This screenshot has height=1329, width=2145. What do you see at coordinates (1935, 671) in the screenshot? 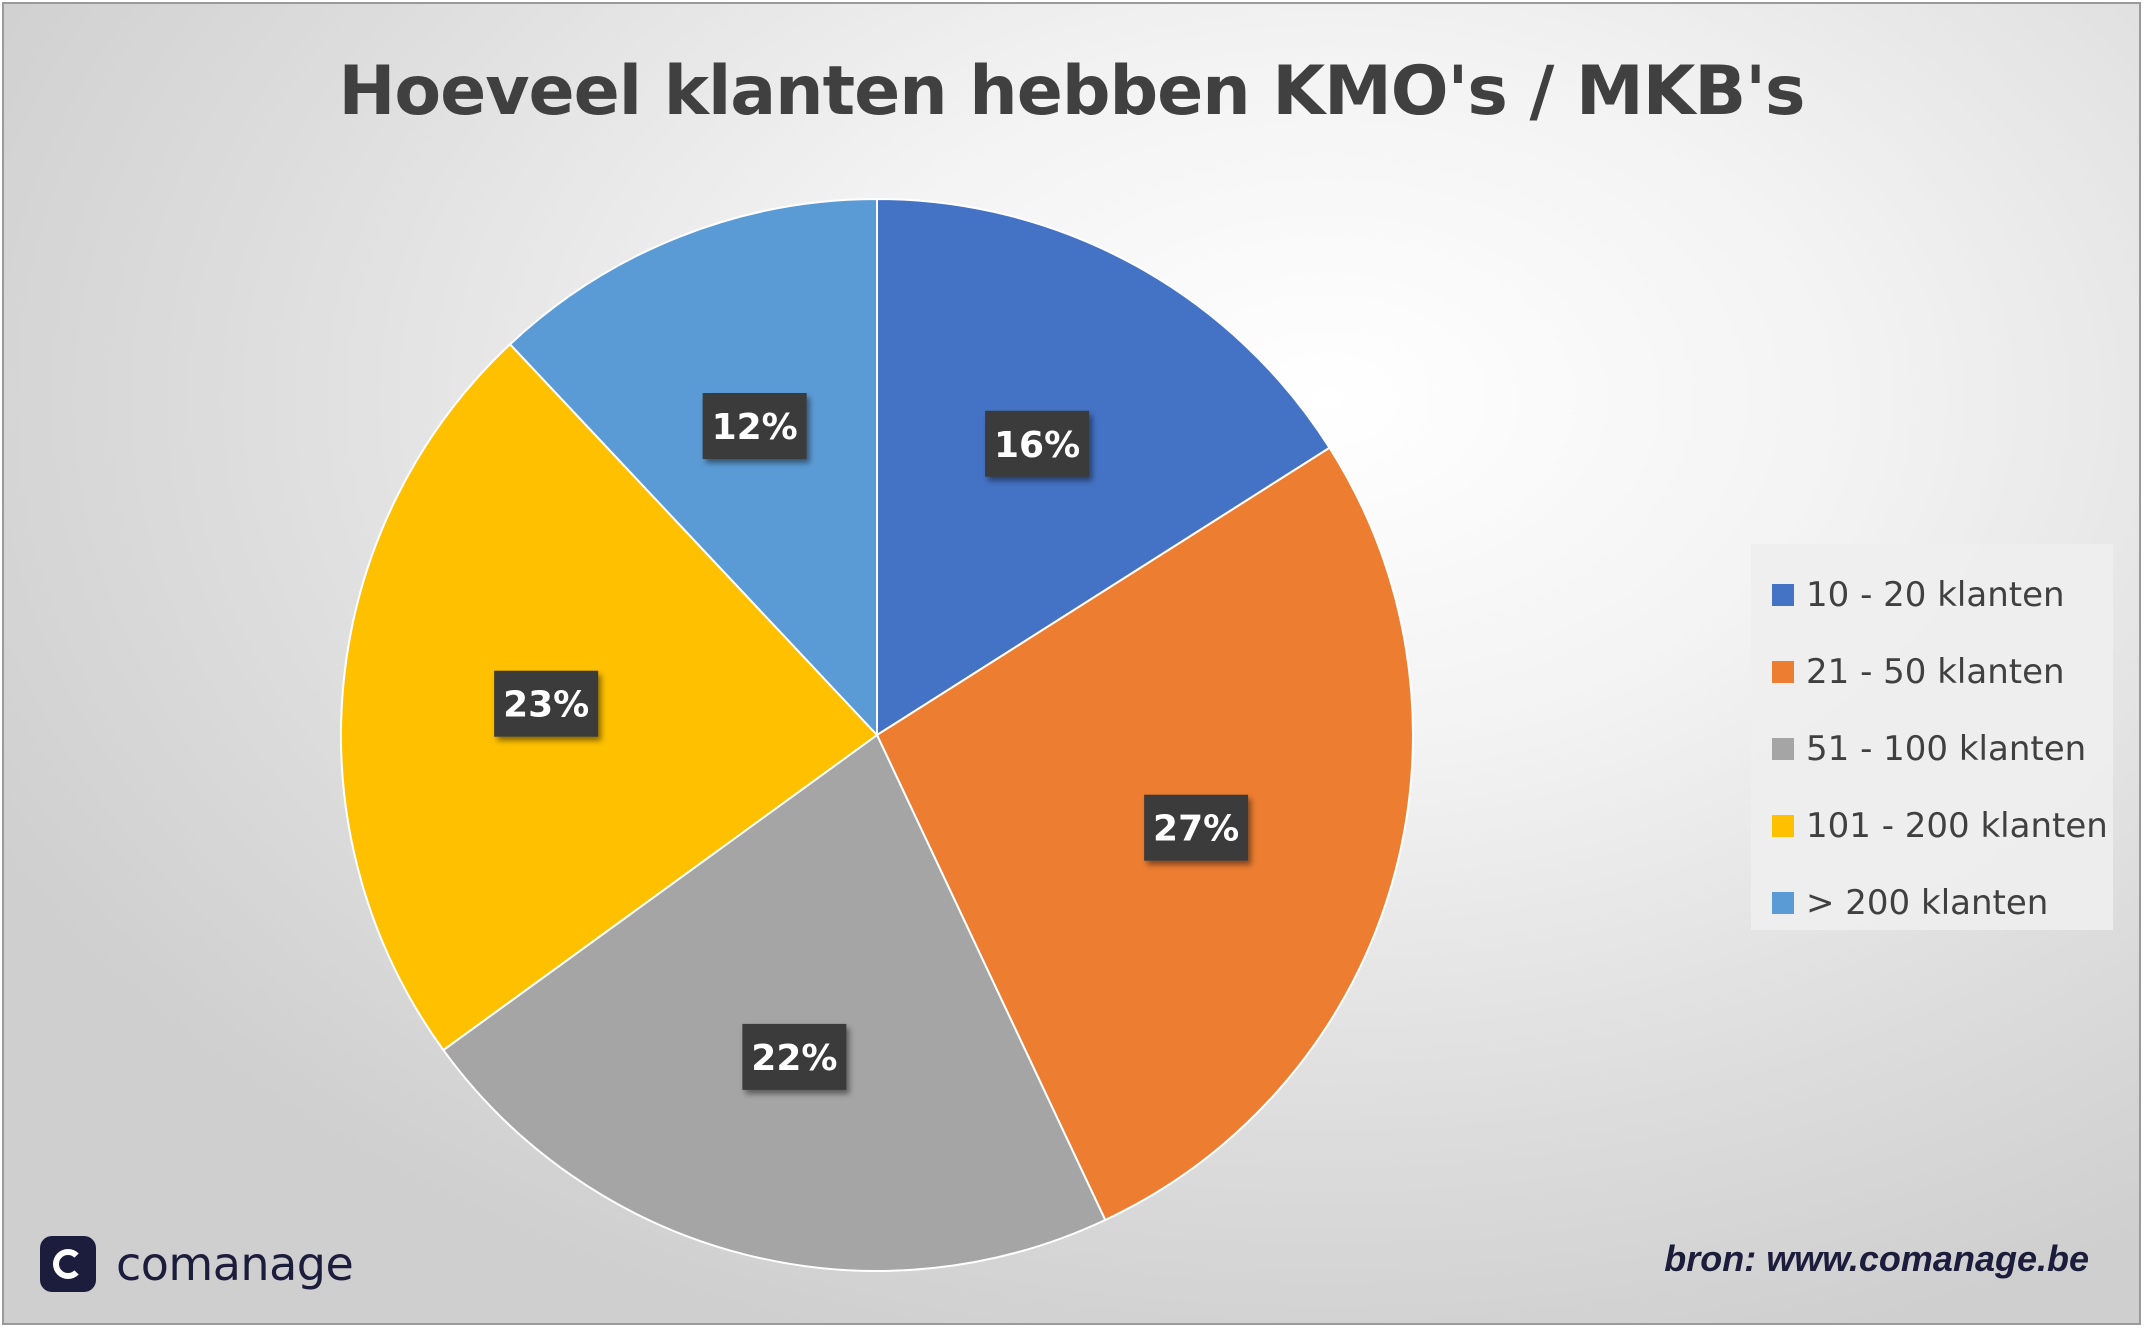
I see `legend-label: 21 - 50 klanten` at bounding box center [1935, 671].